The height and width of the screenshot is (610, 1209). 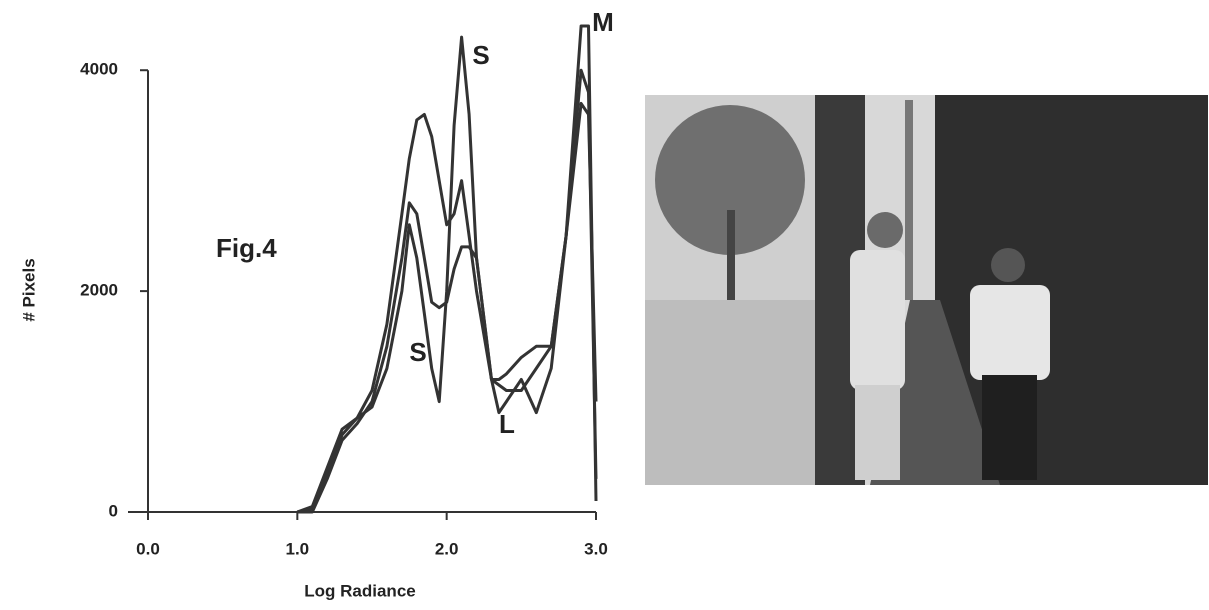 What do you see at coordinates (603, 22) in the screenshot?
I see `curve-label: M` at bounding box center [603, 22].